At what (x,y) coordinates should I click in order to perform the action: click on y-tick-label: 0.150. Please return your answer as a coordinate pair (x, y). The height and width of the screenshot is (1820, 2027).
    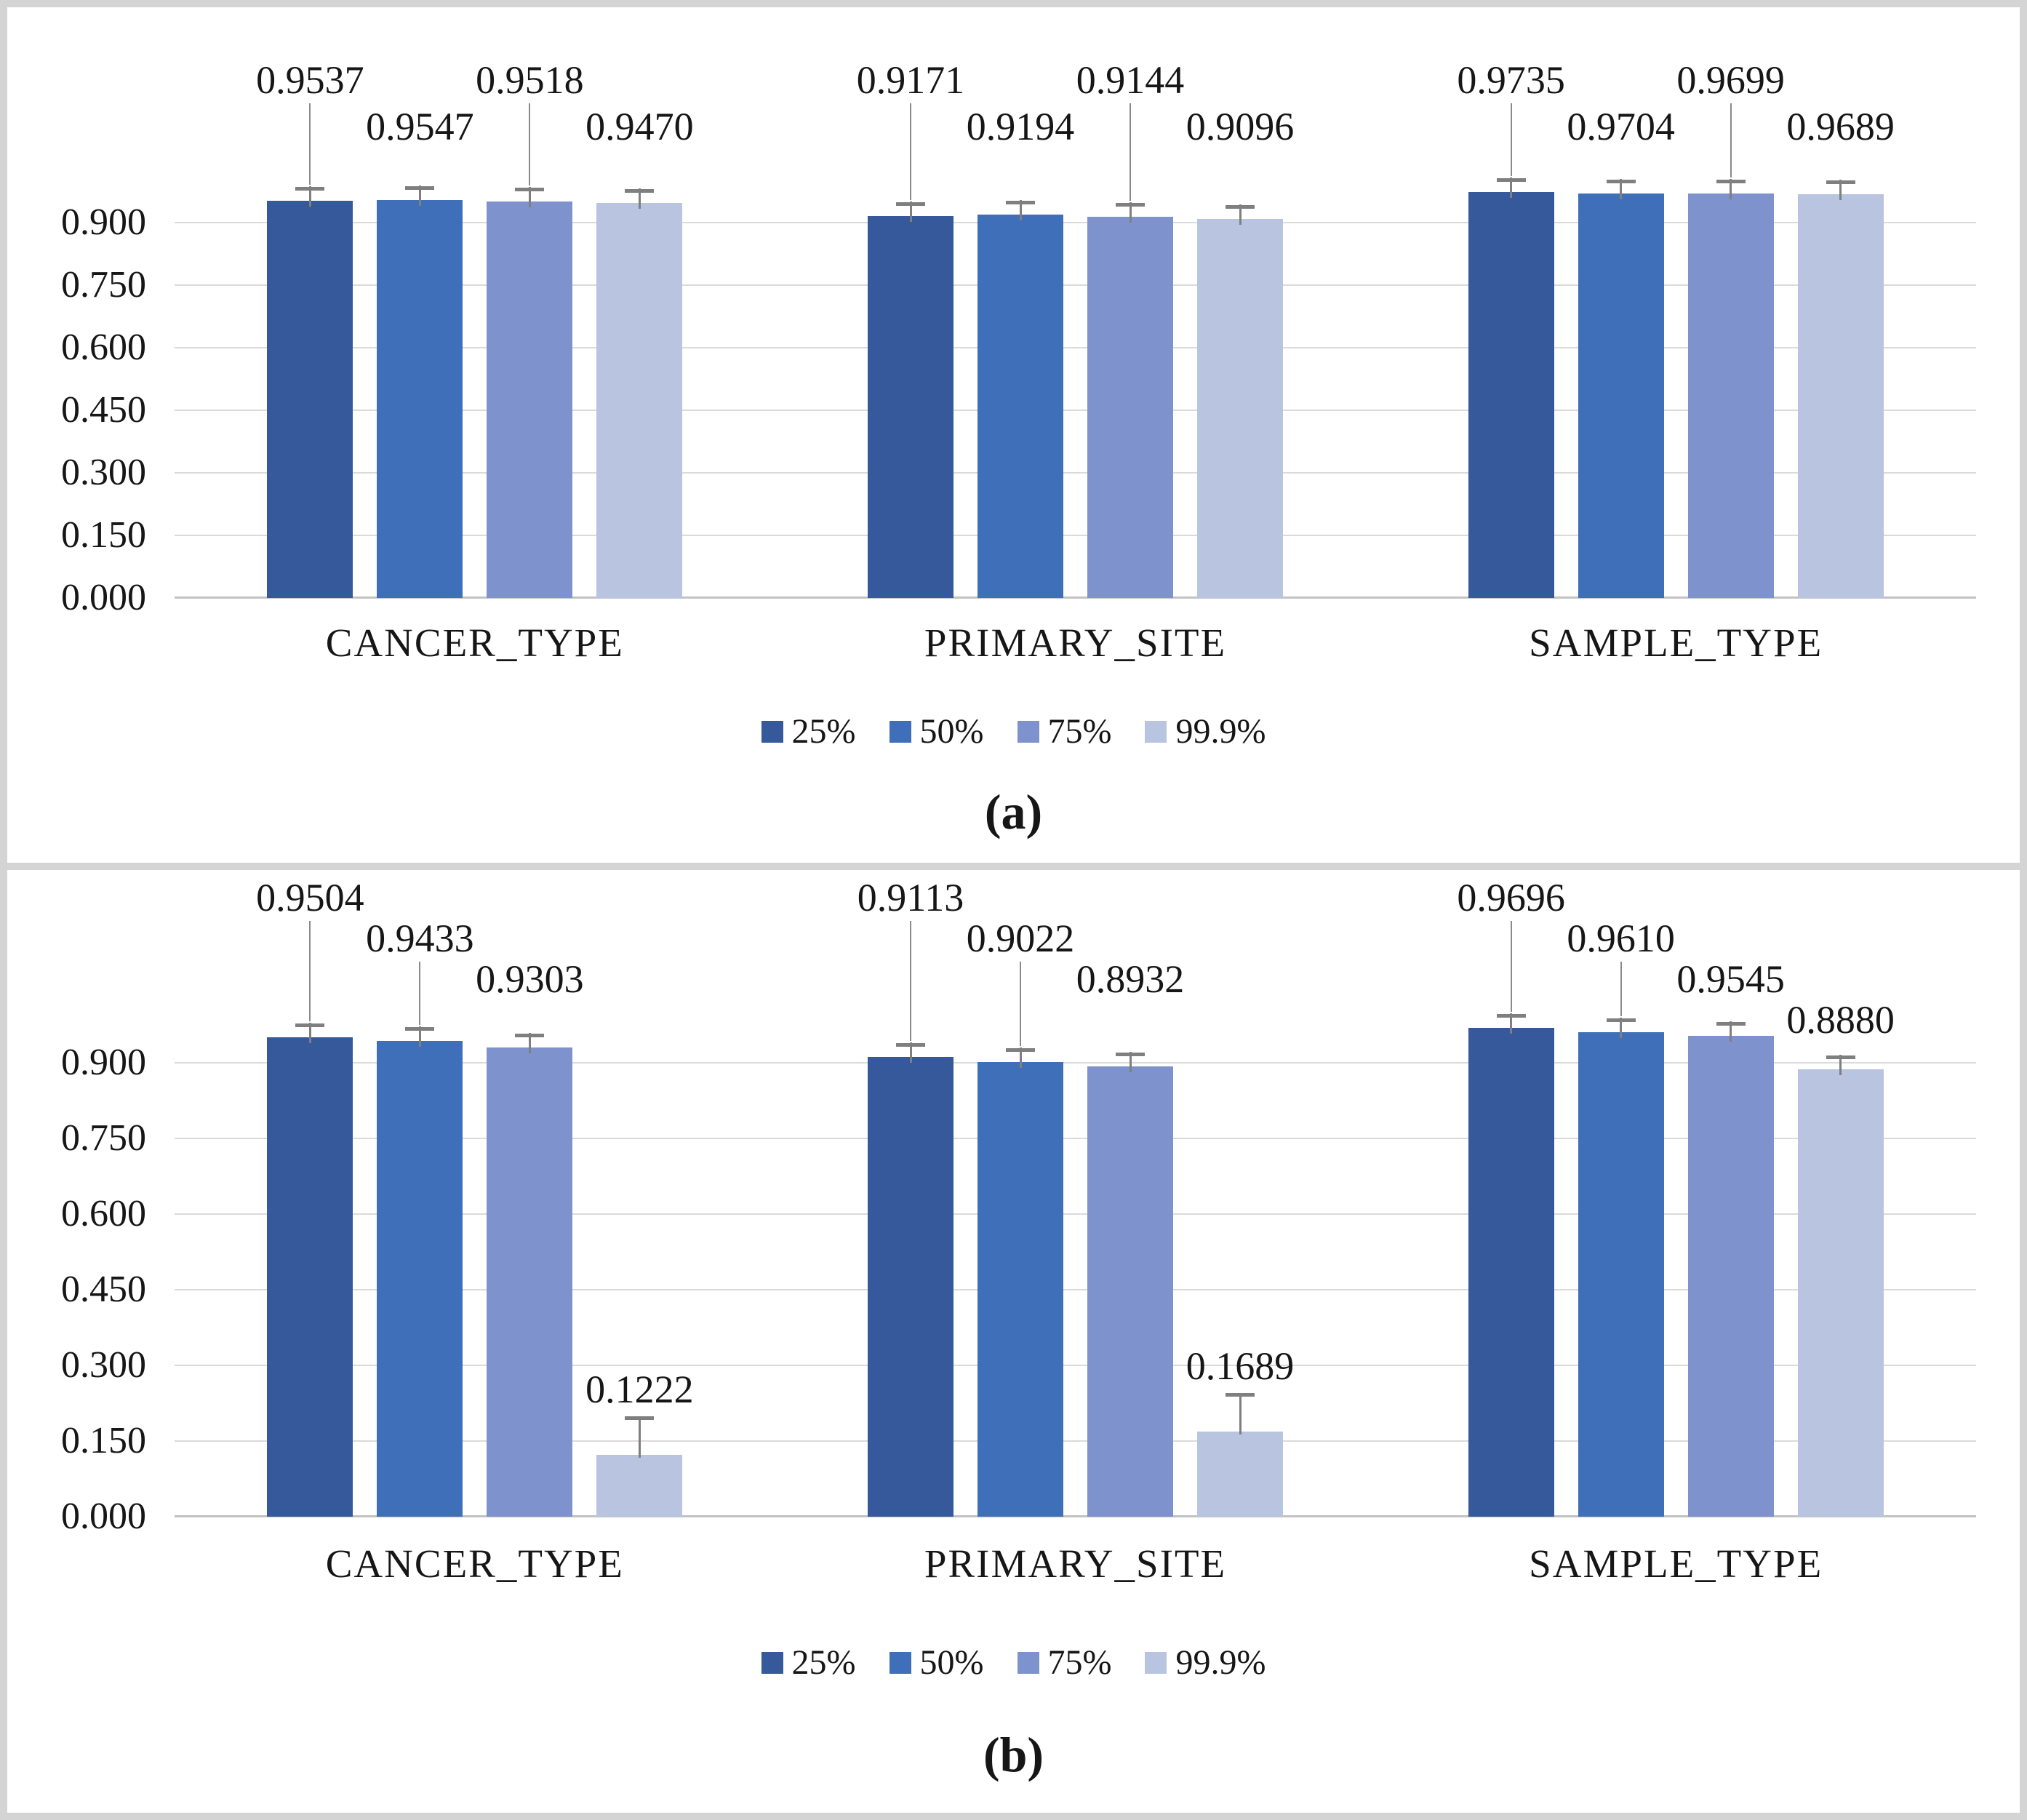
    Looking at the image, I should click on (103, 1441).